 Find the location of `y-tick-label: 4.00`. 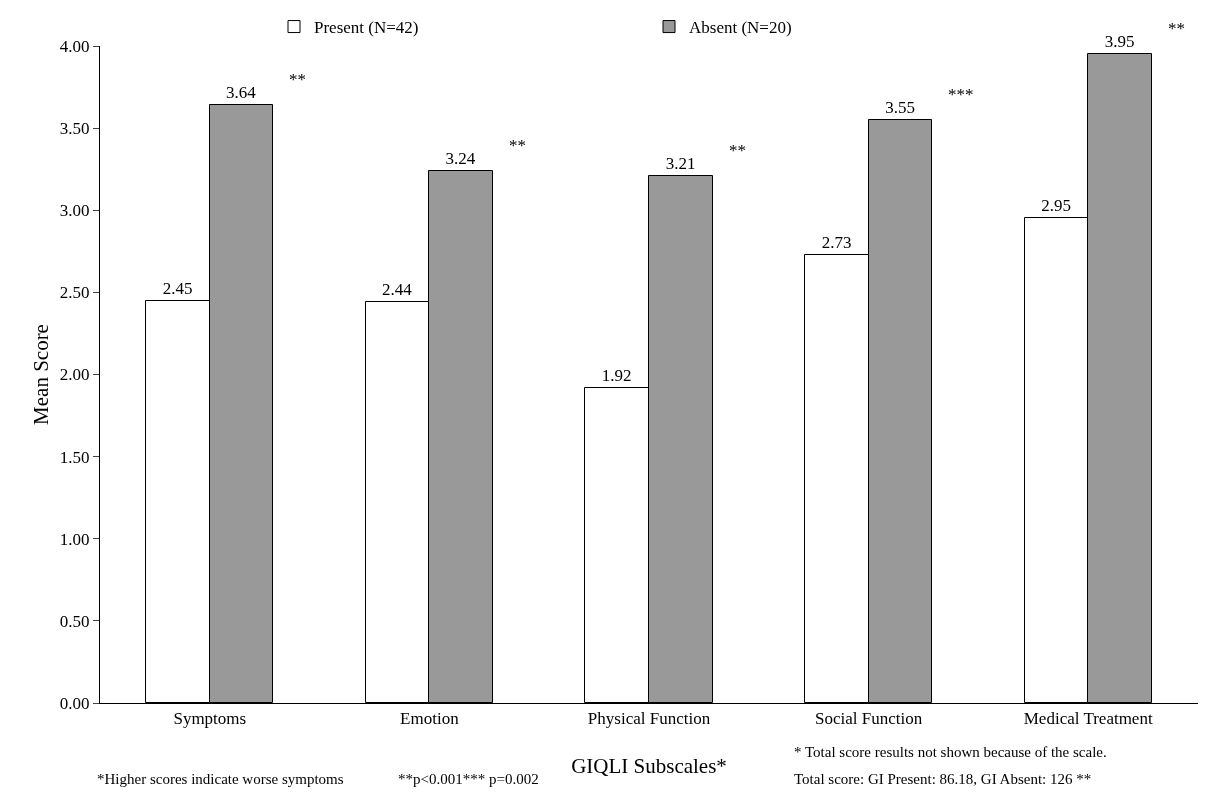

y-tick-label: 4.00 is located at coordinates (74, 46).